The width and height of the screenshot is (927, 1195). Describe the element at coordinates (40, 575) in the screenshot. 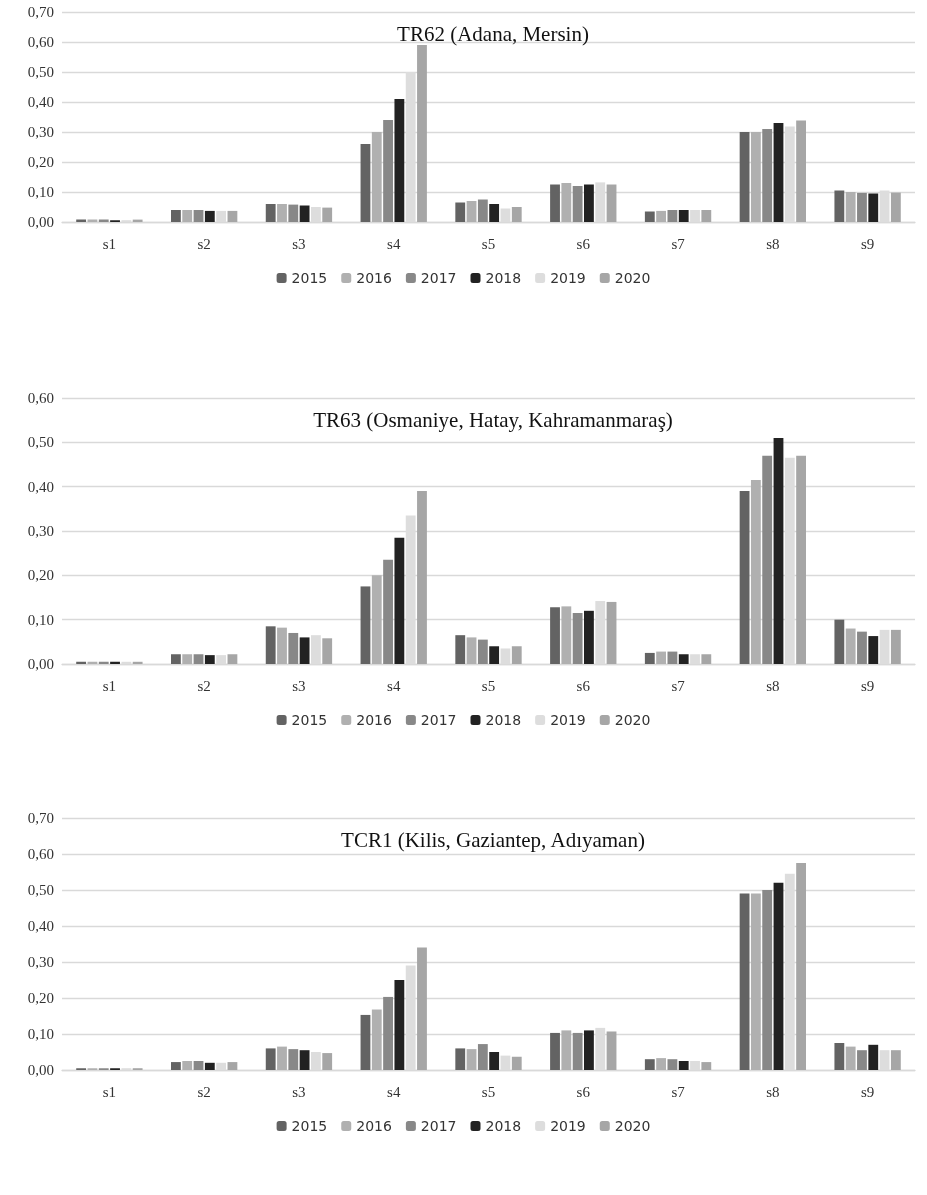

I see `y-tick-label: 0,20` at that location.